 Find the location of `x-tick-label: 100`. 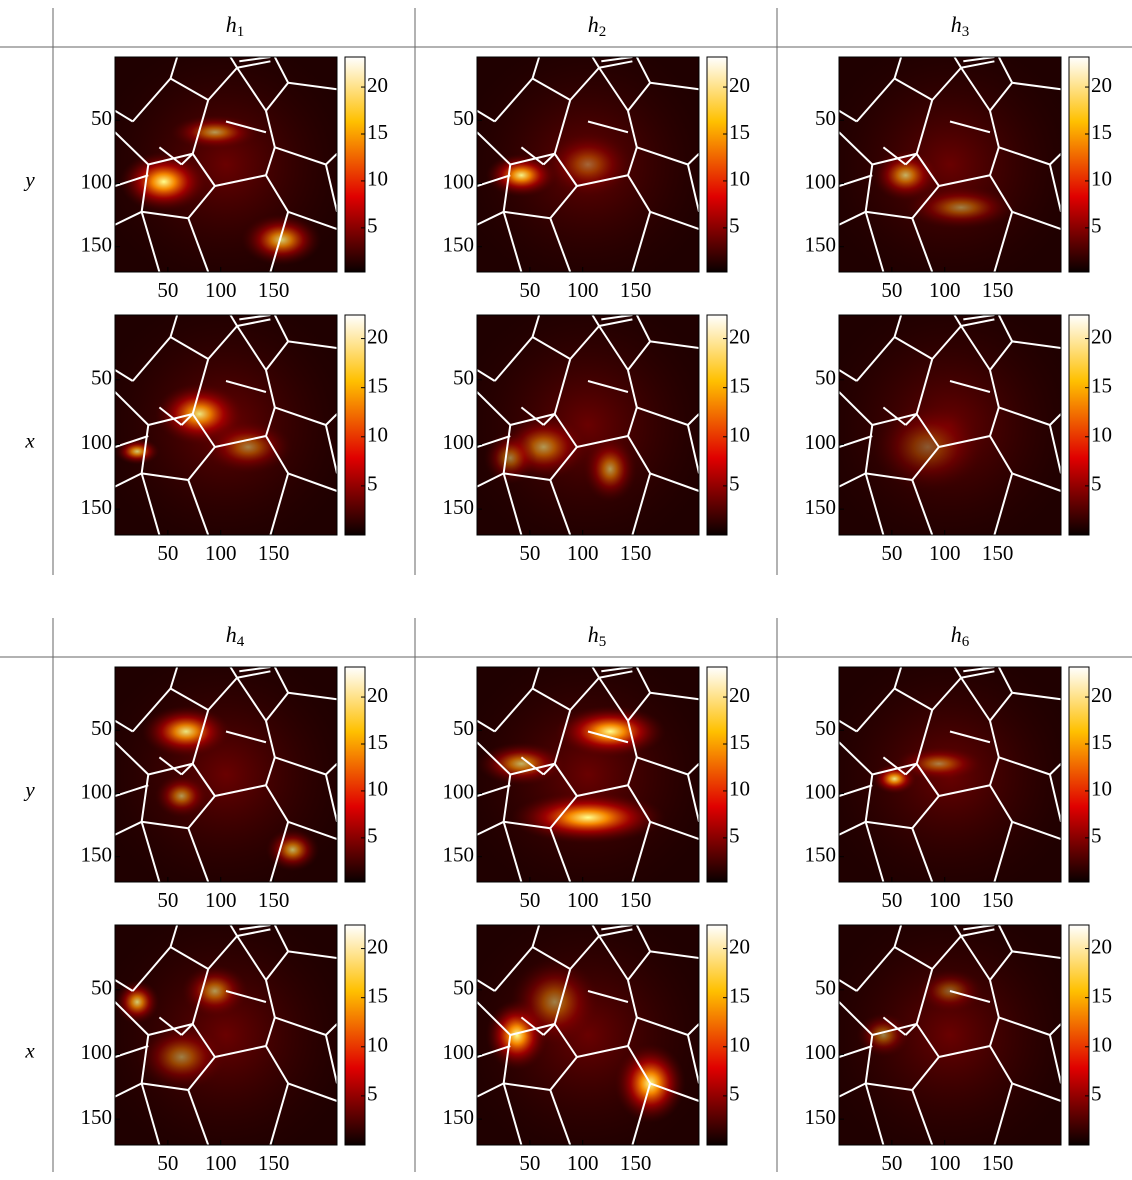

x-tick-label: 100 is located at coordinates (221, 900).